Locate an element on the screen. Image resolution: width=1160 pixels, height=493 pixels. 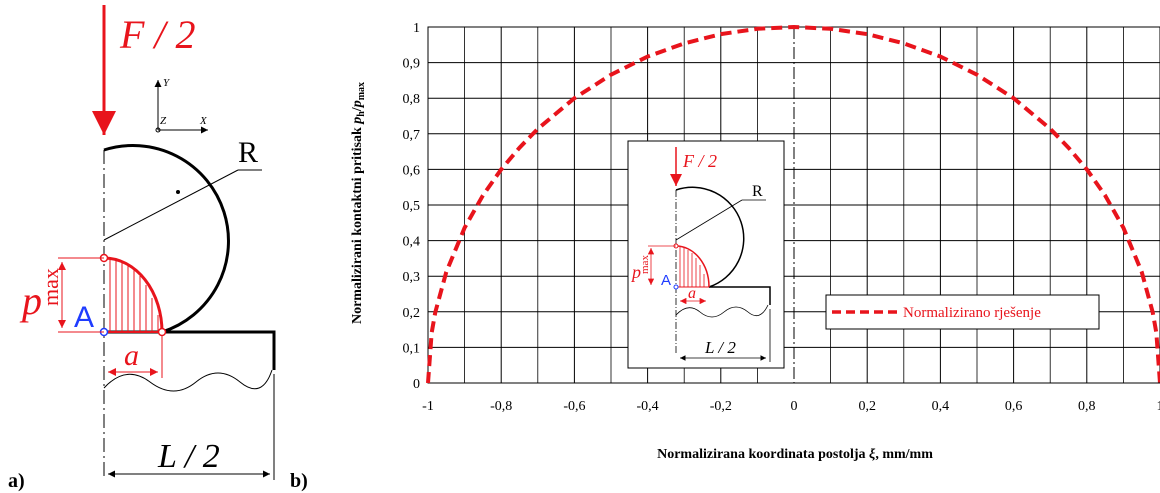
inset-diagram: F / 2 R p max A is located at coordinates (706, 254).